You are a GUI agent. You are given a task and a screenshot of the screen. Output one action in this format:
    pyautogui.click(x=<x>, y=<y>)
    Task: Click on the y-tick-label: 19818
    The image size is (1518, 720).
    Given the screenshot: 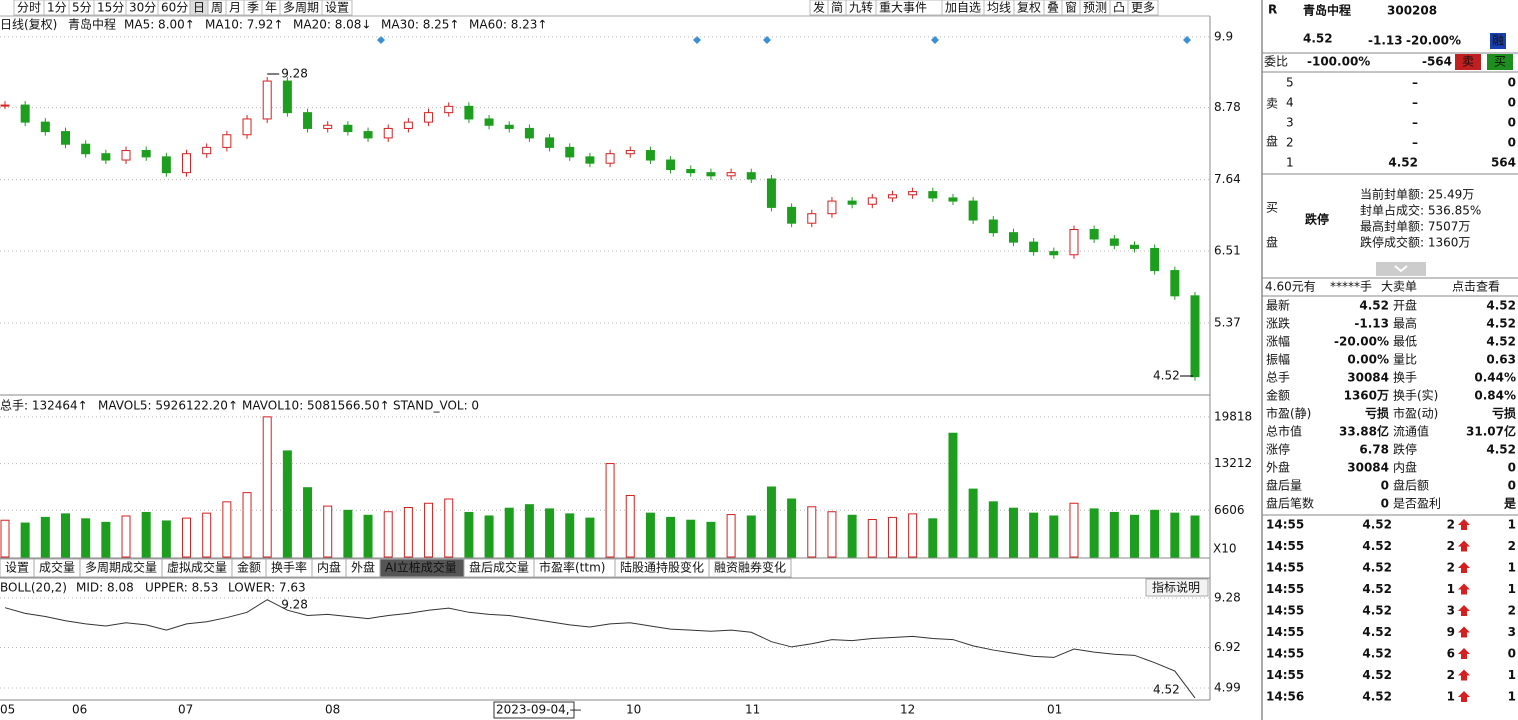 What is the action you would take?
    pyautogui.click(x=1233, y=416)
    